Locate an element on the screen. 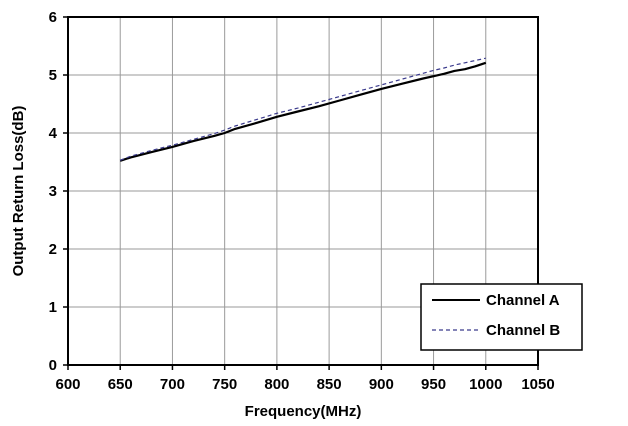 The height and width of the screenshot is (426, 628). x-tick-label: 950 is located at coordinates (433, 384).